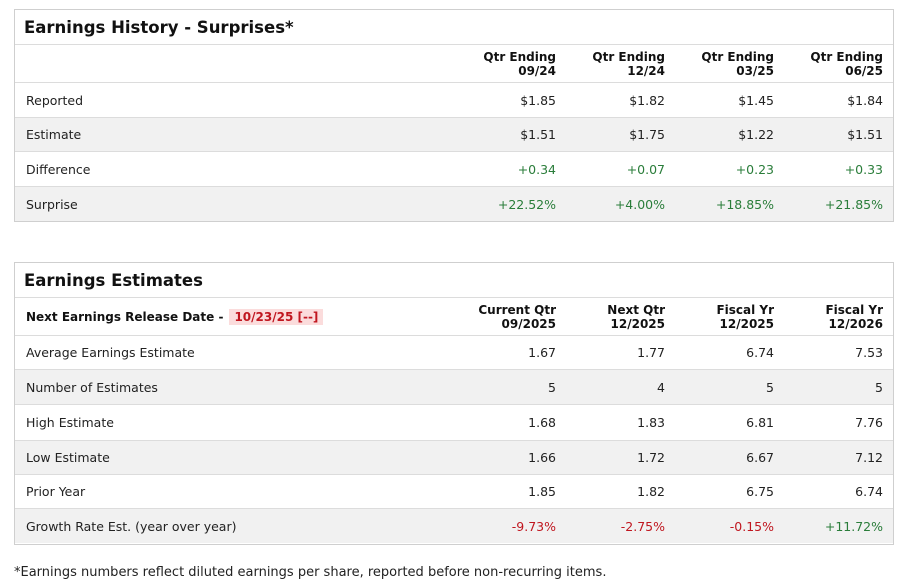  What do you see at coordinates (68, 457) in the screenshot?
I see `row-label: Low Estimate` at bounding box center [68, 457].